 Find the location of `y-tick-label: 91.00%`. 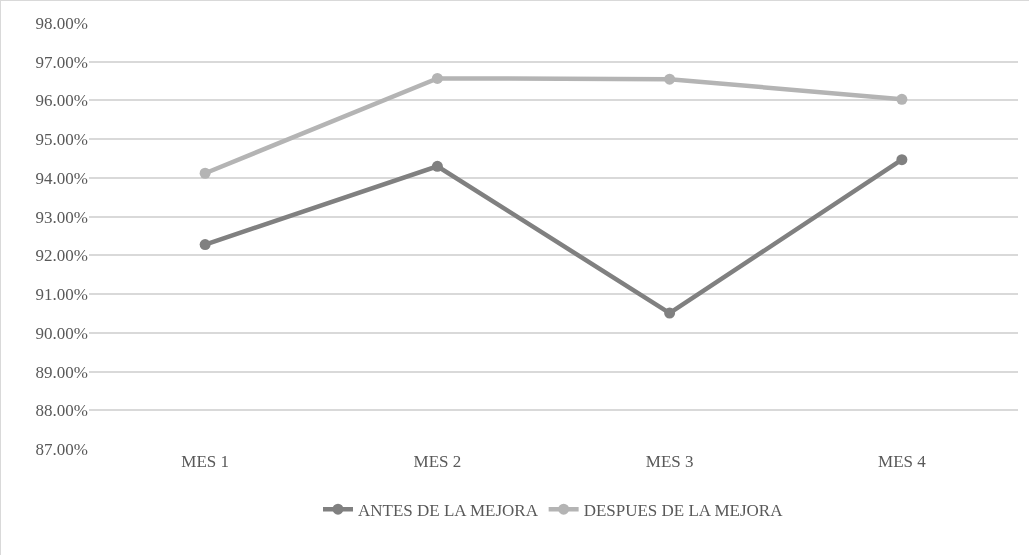

y-tick-label: 91.00% is located at coordinates (61, 295).